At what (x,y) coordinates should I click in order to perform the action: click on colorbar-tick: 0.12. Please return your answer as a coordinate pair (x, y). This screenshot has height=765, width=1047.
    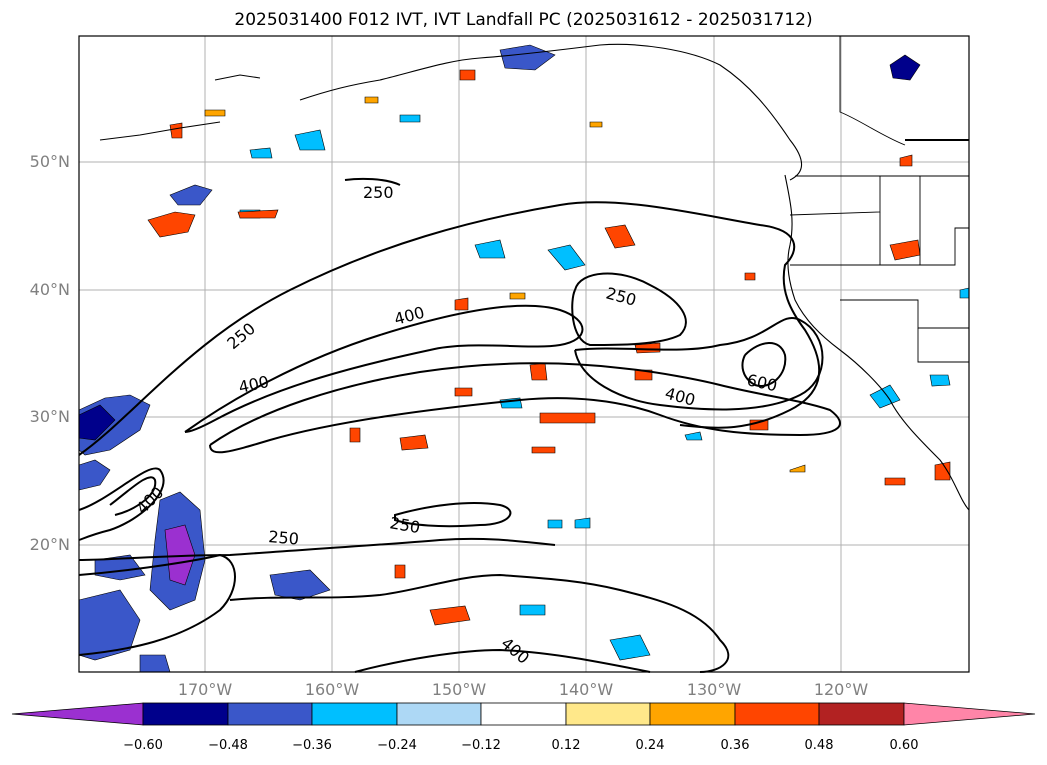
    Looking at the image, I should click on (566, 745).